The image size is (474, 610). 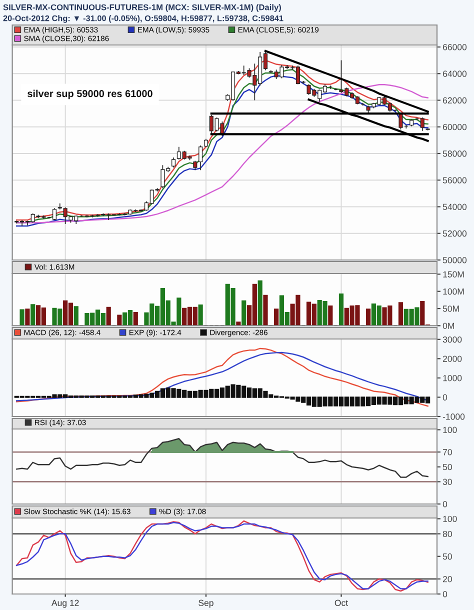 What do you see at coordinates (454, 153) in the screenshot?
I see `y-tick-label: 58000` at bounding box center [454, 153].